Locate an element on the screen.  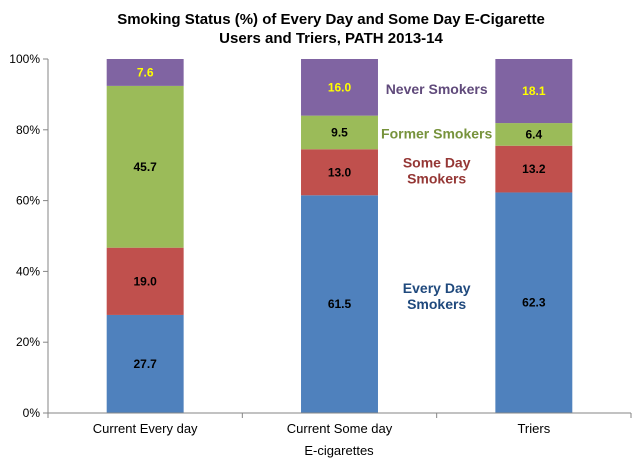
y-tick-label: 20% is located at coordinates (28, 342).